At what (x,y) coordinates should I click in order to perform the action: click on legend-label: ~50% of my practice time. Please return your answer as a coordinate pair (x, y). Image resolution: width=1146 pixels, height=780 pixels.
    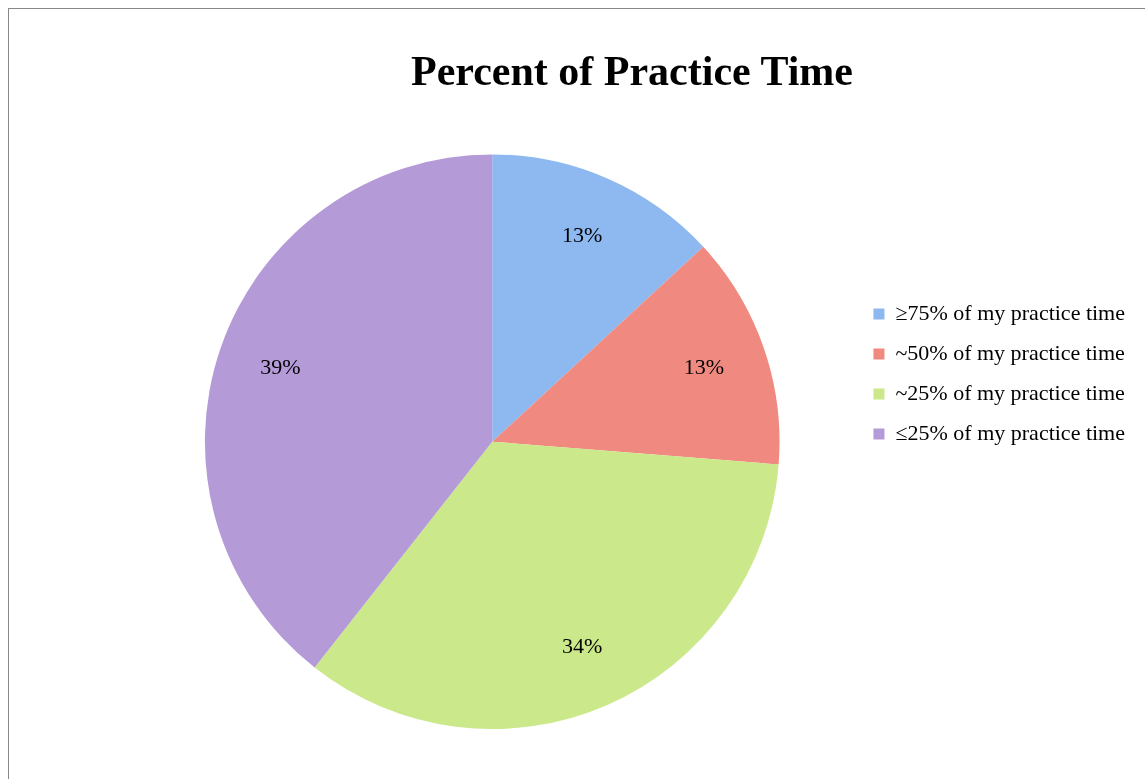
    Looking at the image, I should click on (1010, 352).